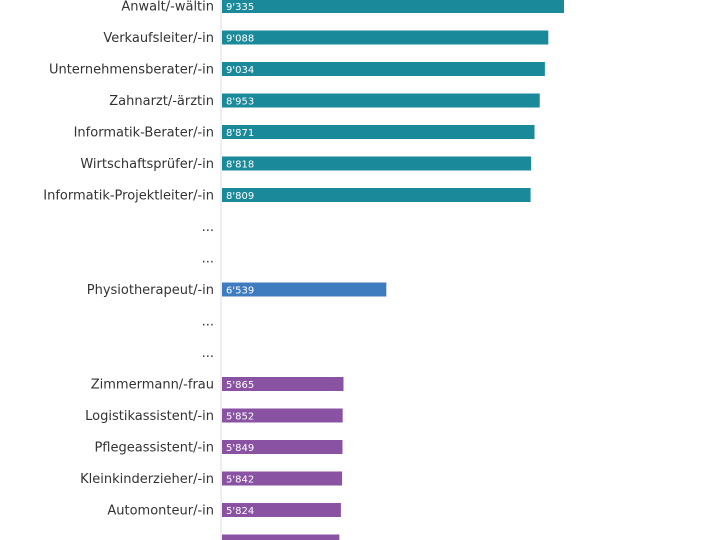 The width and height of the screenshot is (702, 540). Describe the element at coordinates (149, 416) in the screenshot. I see `category-label: Logistikassistent/-in` at that location.